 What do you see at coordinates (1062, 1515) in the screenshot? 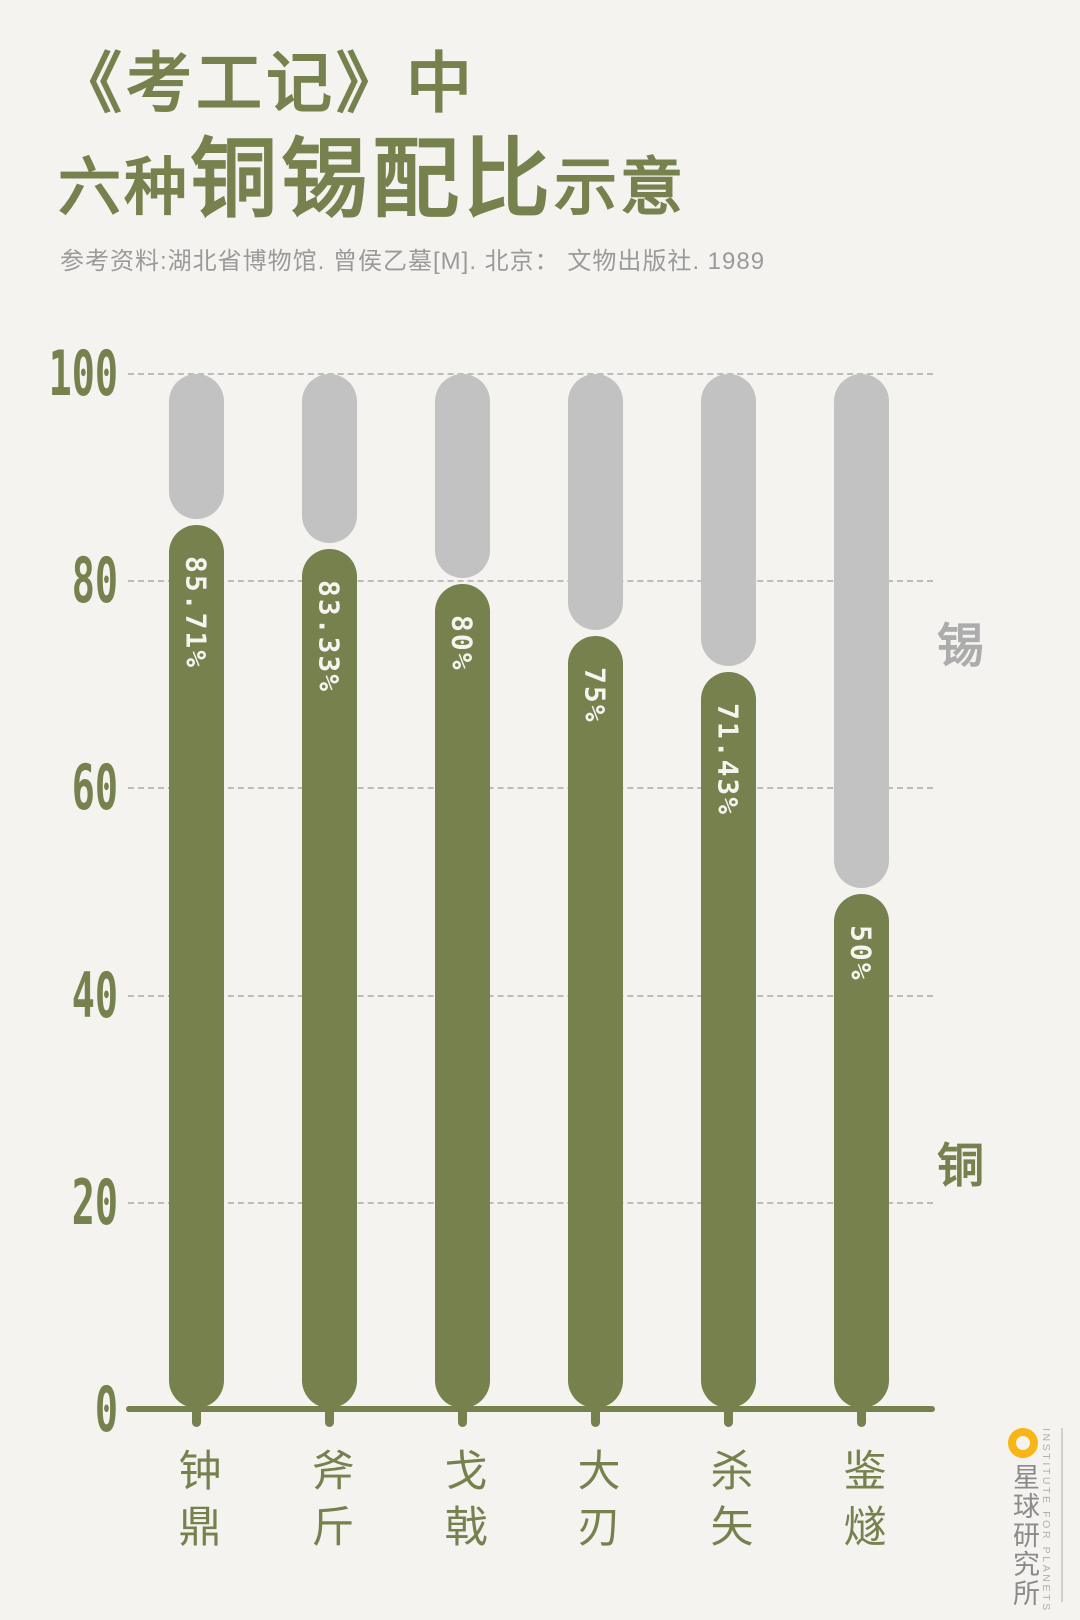
I see `logo-divider-line` at bounding box center [1062, 1515].